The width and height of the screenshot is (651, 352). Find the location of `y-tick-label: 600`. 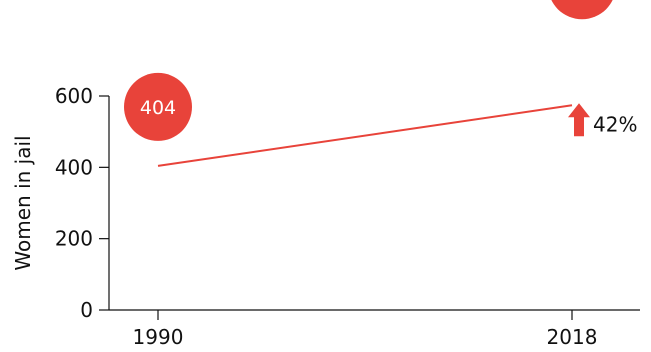

y-tick-label: 600 is located at coordinates (74, 96).